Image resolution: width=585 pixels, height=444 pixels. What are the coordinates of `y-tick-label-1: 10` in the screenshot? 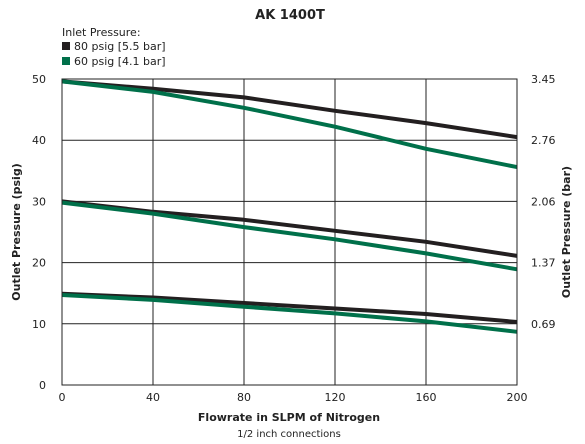 It's located at (39, 324).